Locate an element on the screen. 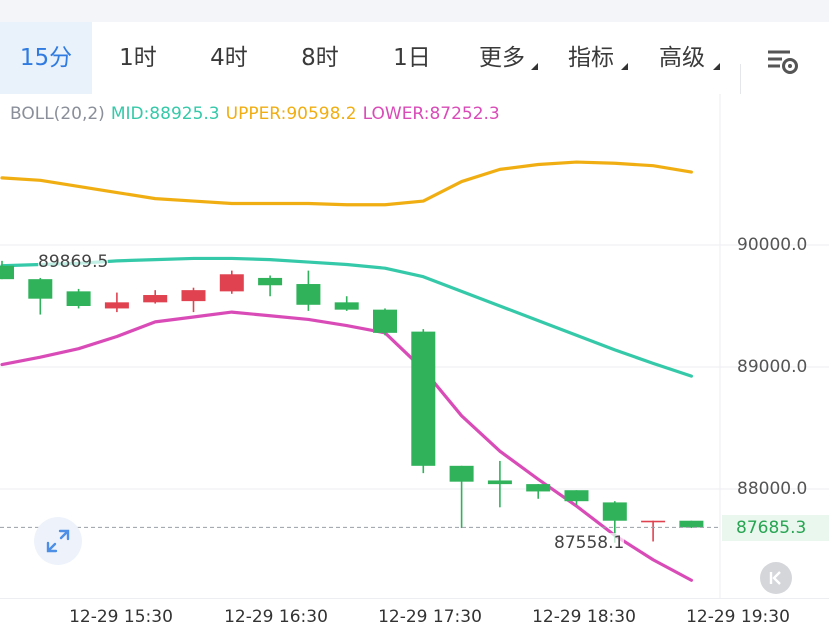  top-strip is located at coordinates (414, 11).